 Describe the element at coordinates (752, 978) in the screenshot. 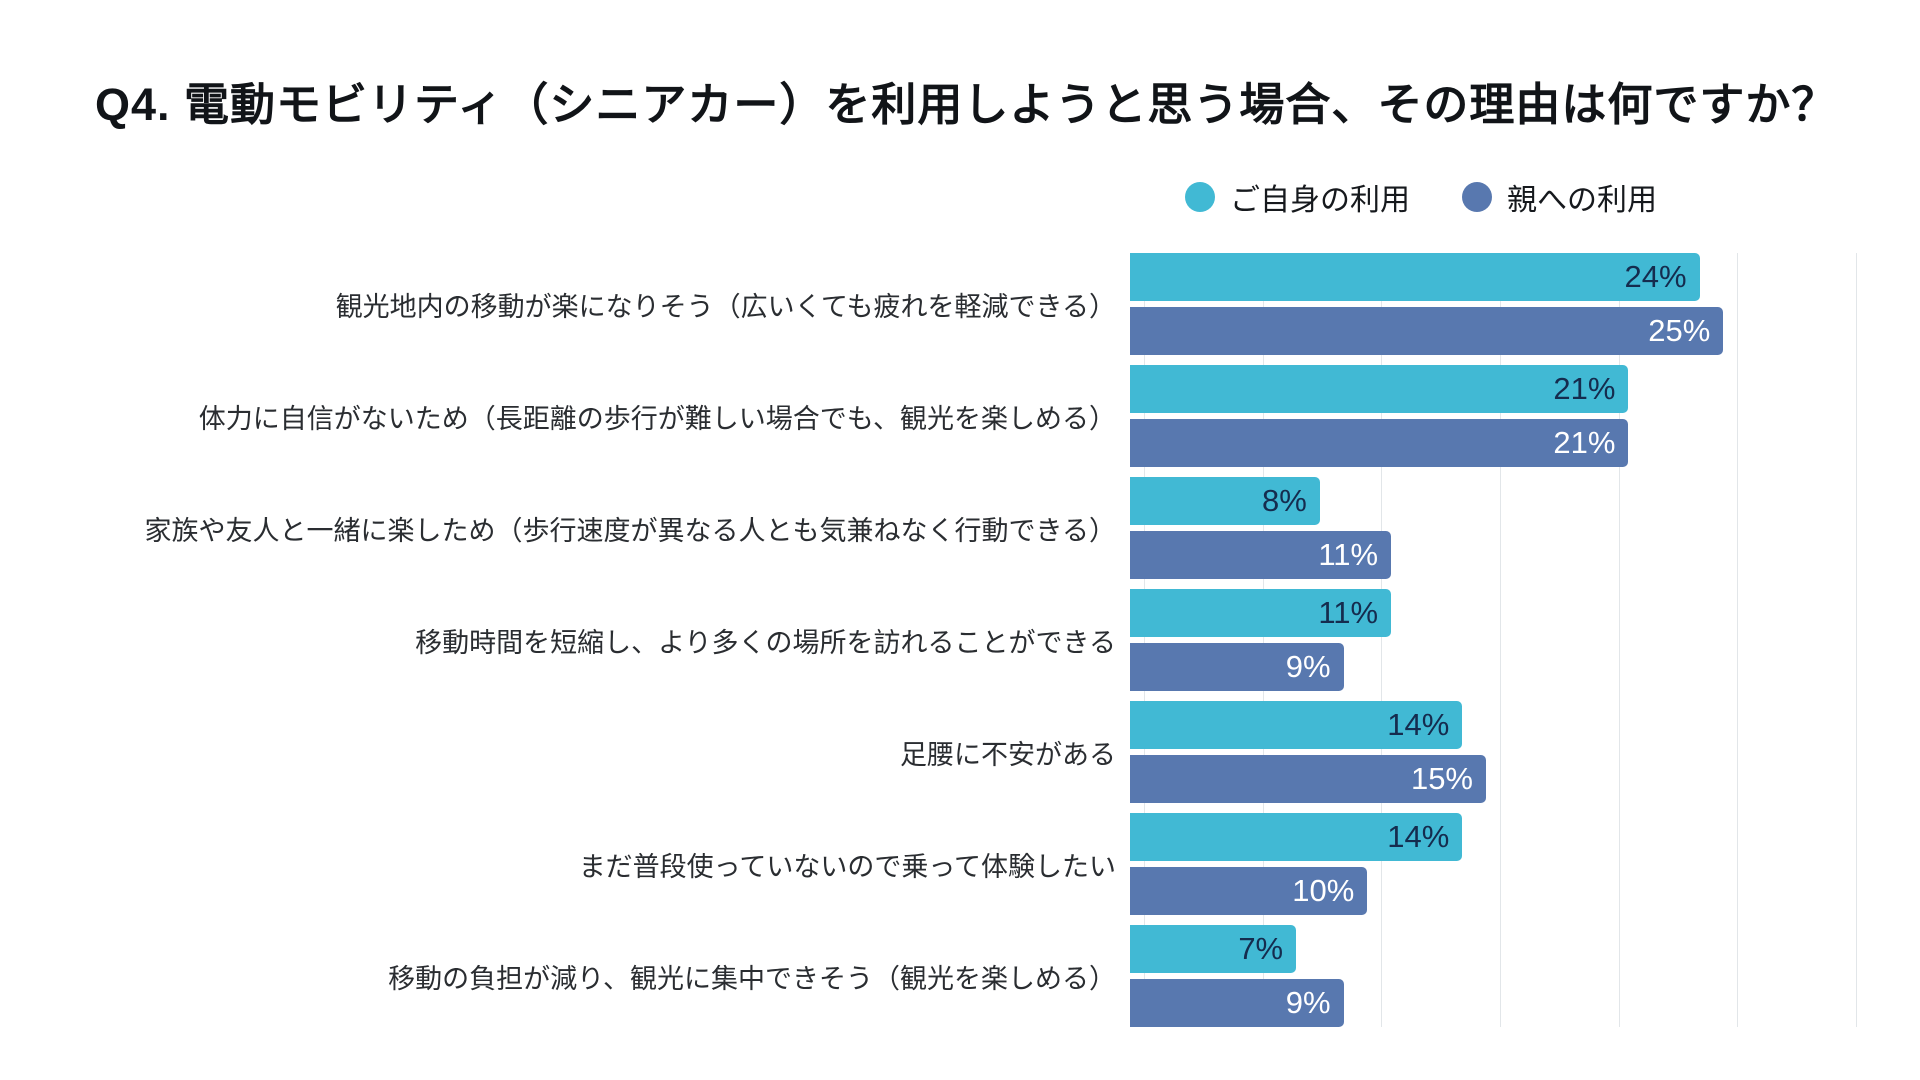

I see `category-label: 移動の負担が減り、観光に集中できそう（観光を楽しめる）` at that location.